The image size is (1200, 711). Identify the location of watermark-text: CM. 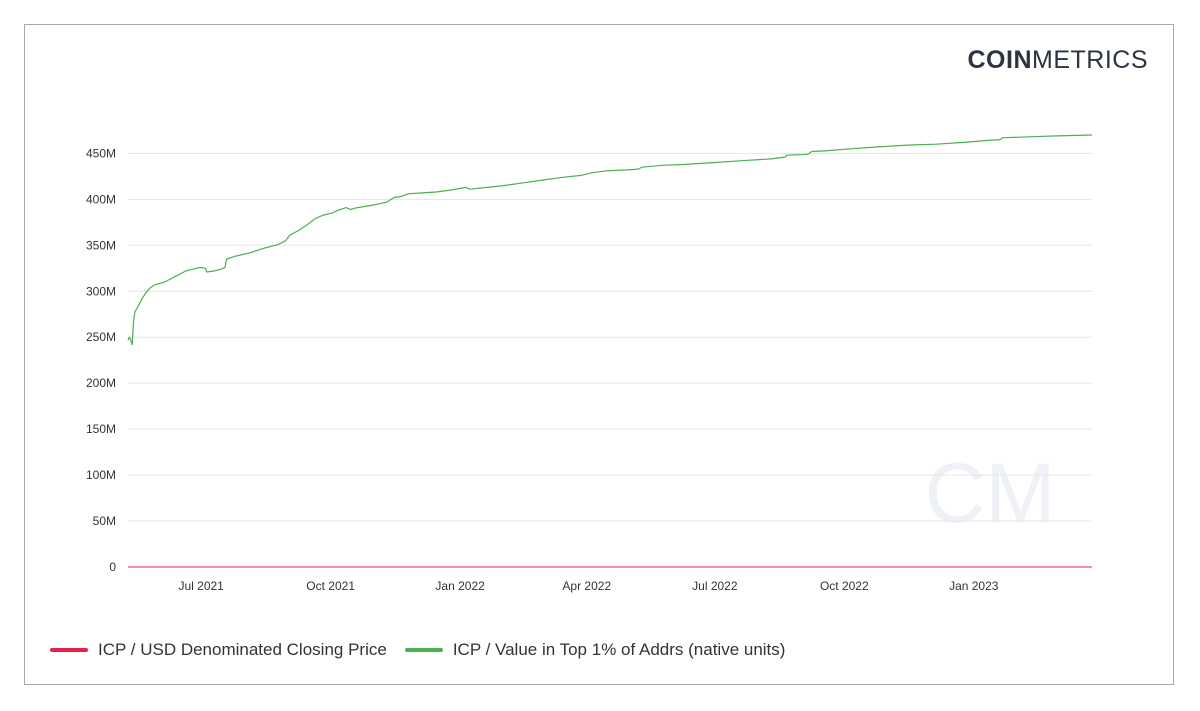
(990, 493).